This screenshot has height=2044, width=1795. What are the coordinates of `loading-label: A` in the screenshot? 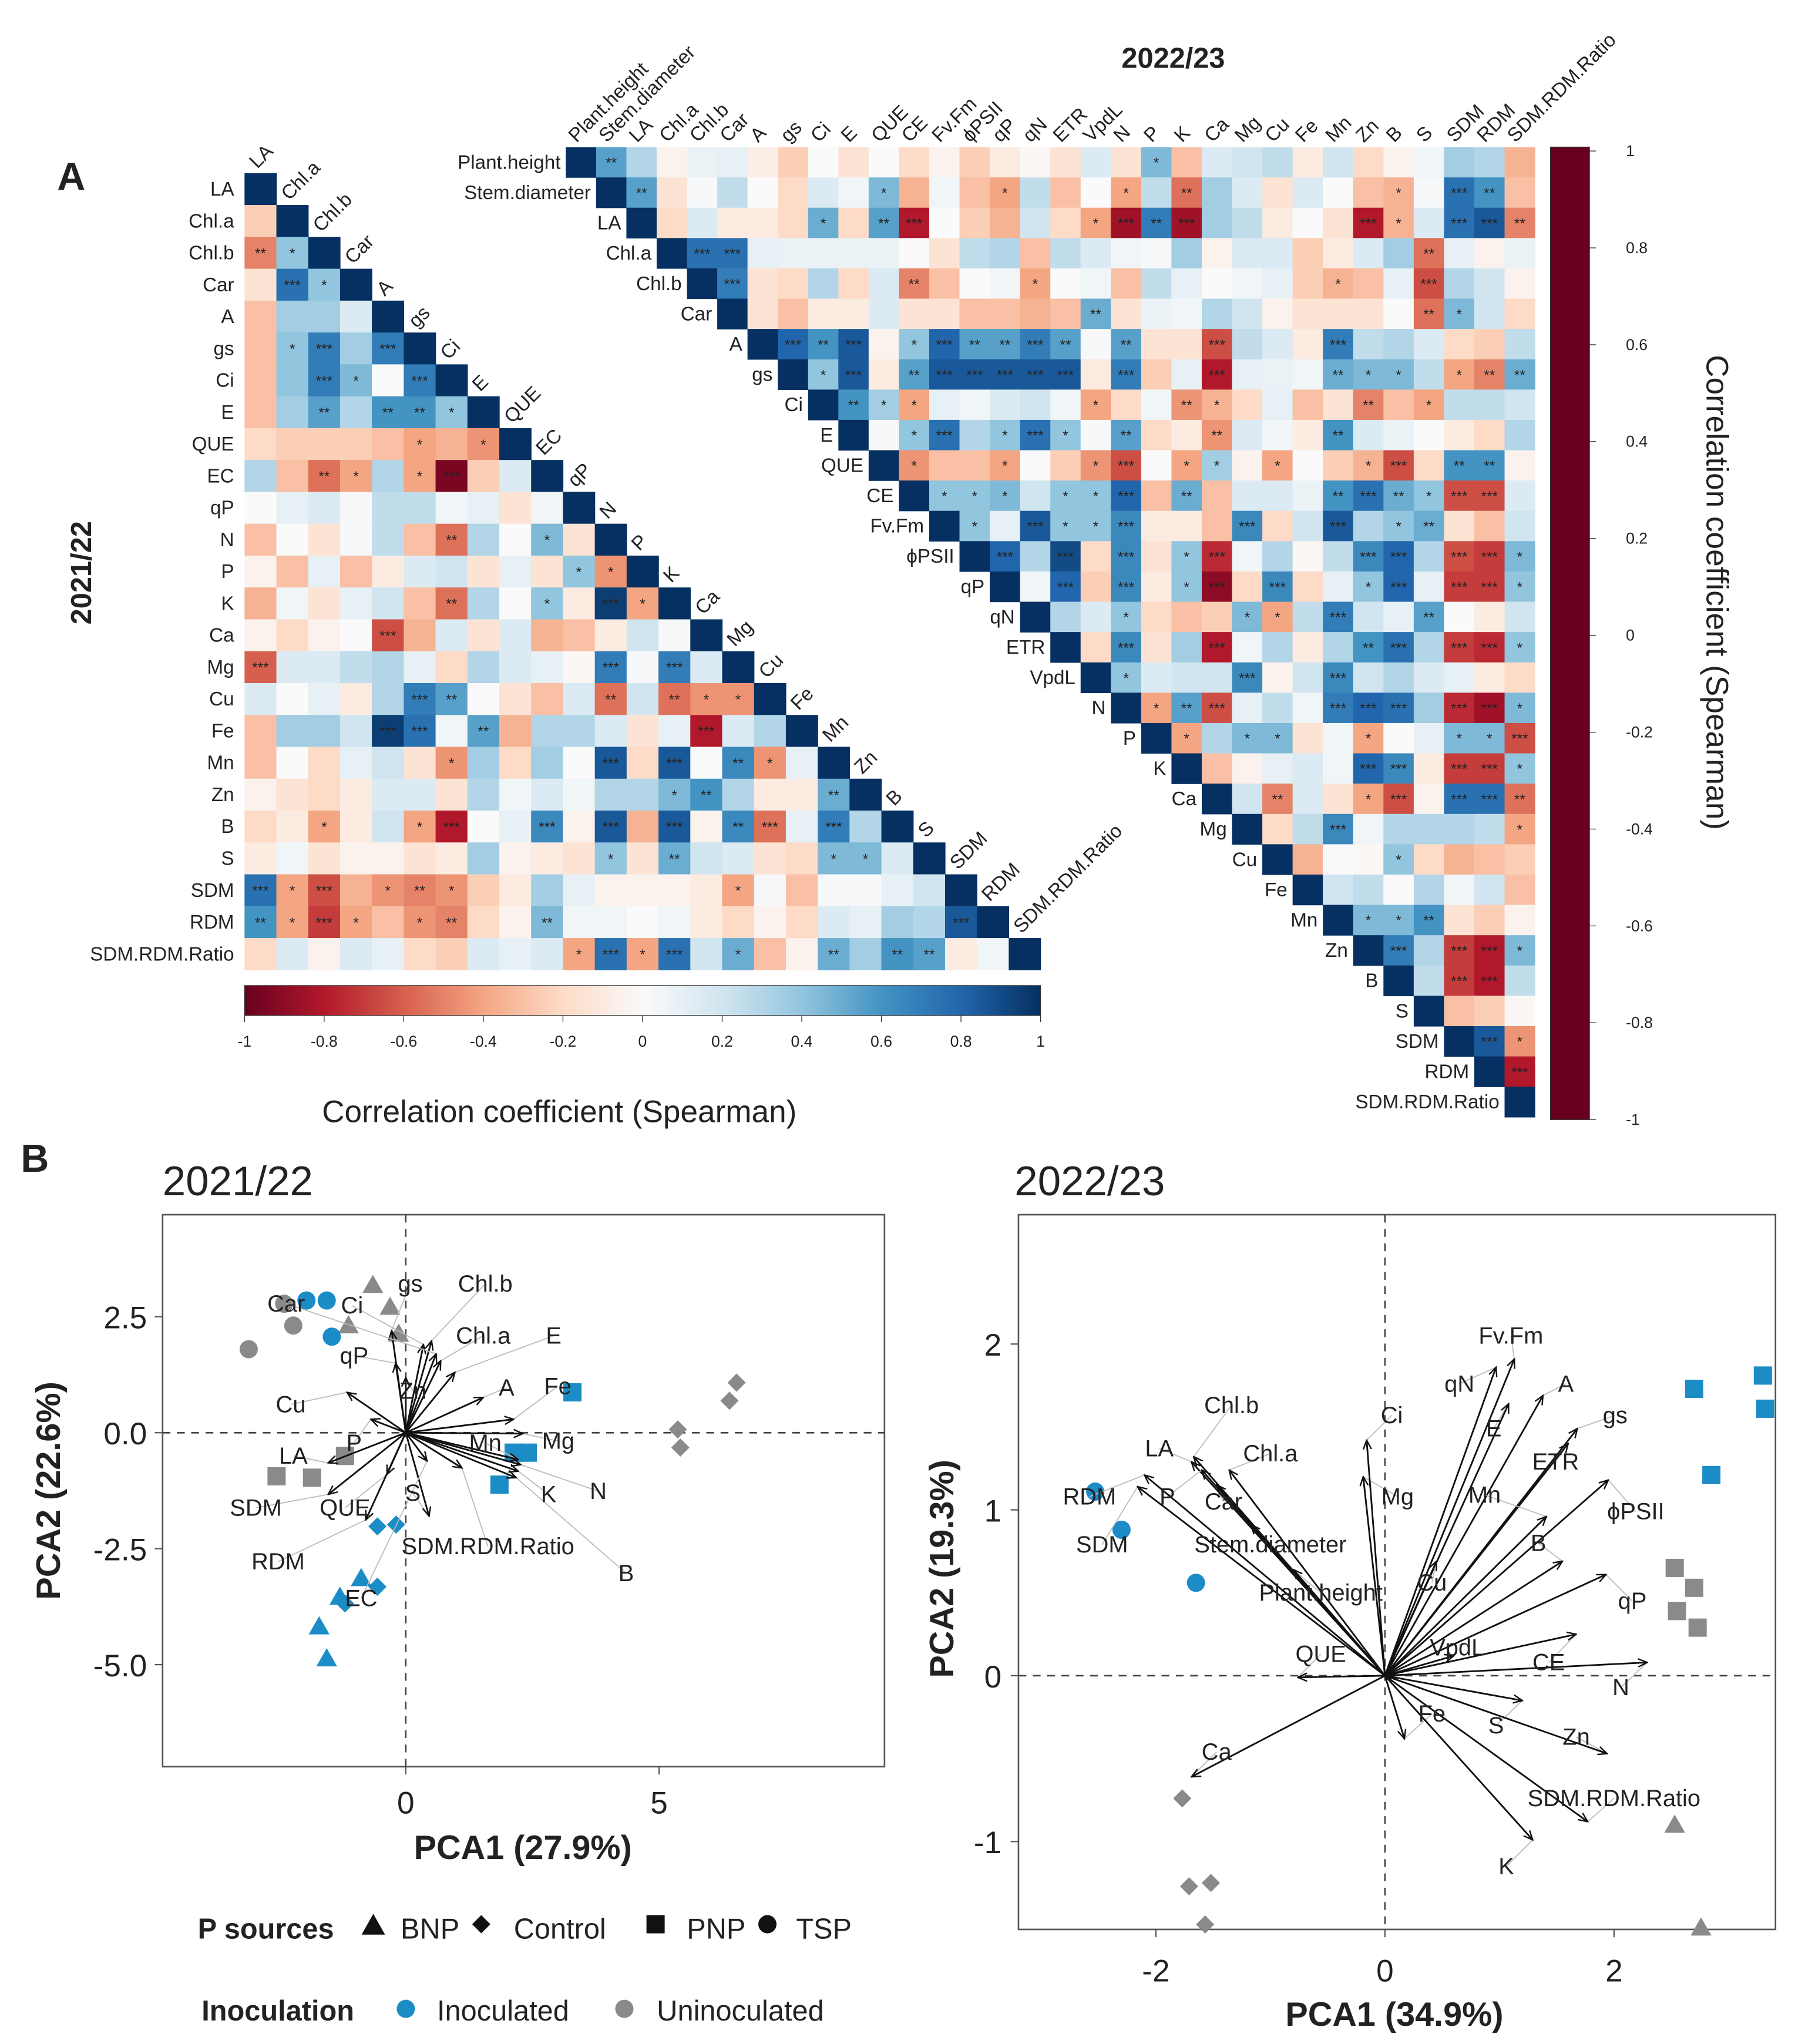 It's located at (507, 1388).